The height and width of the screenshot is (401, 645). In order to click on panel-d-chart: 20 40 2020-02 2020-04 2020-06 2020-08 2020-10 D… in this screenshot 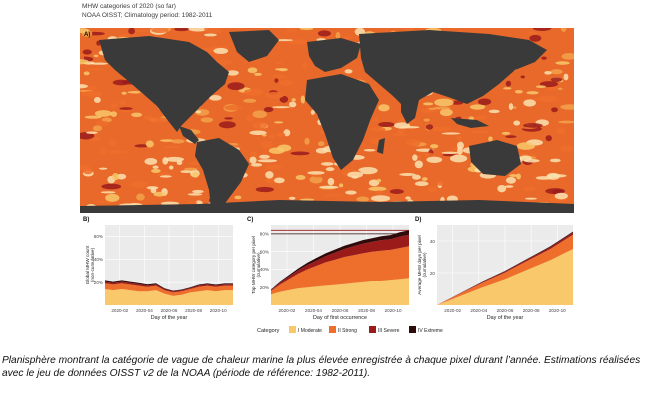, I will do `click(494, 269)`.